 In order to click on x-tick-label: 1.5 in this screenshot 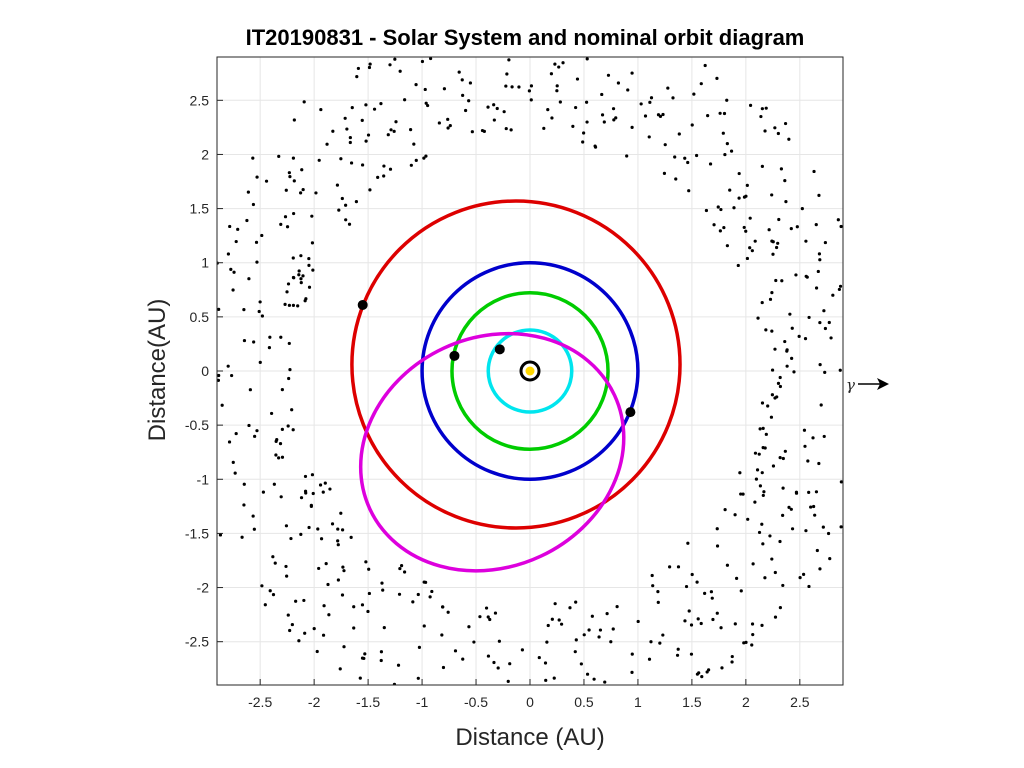, I will do `click(692, 702)`.